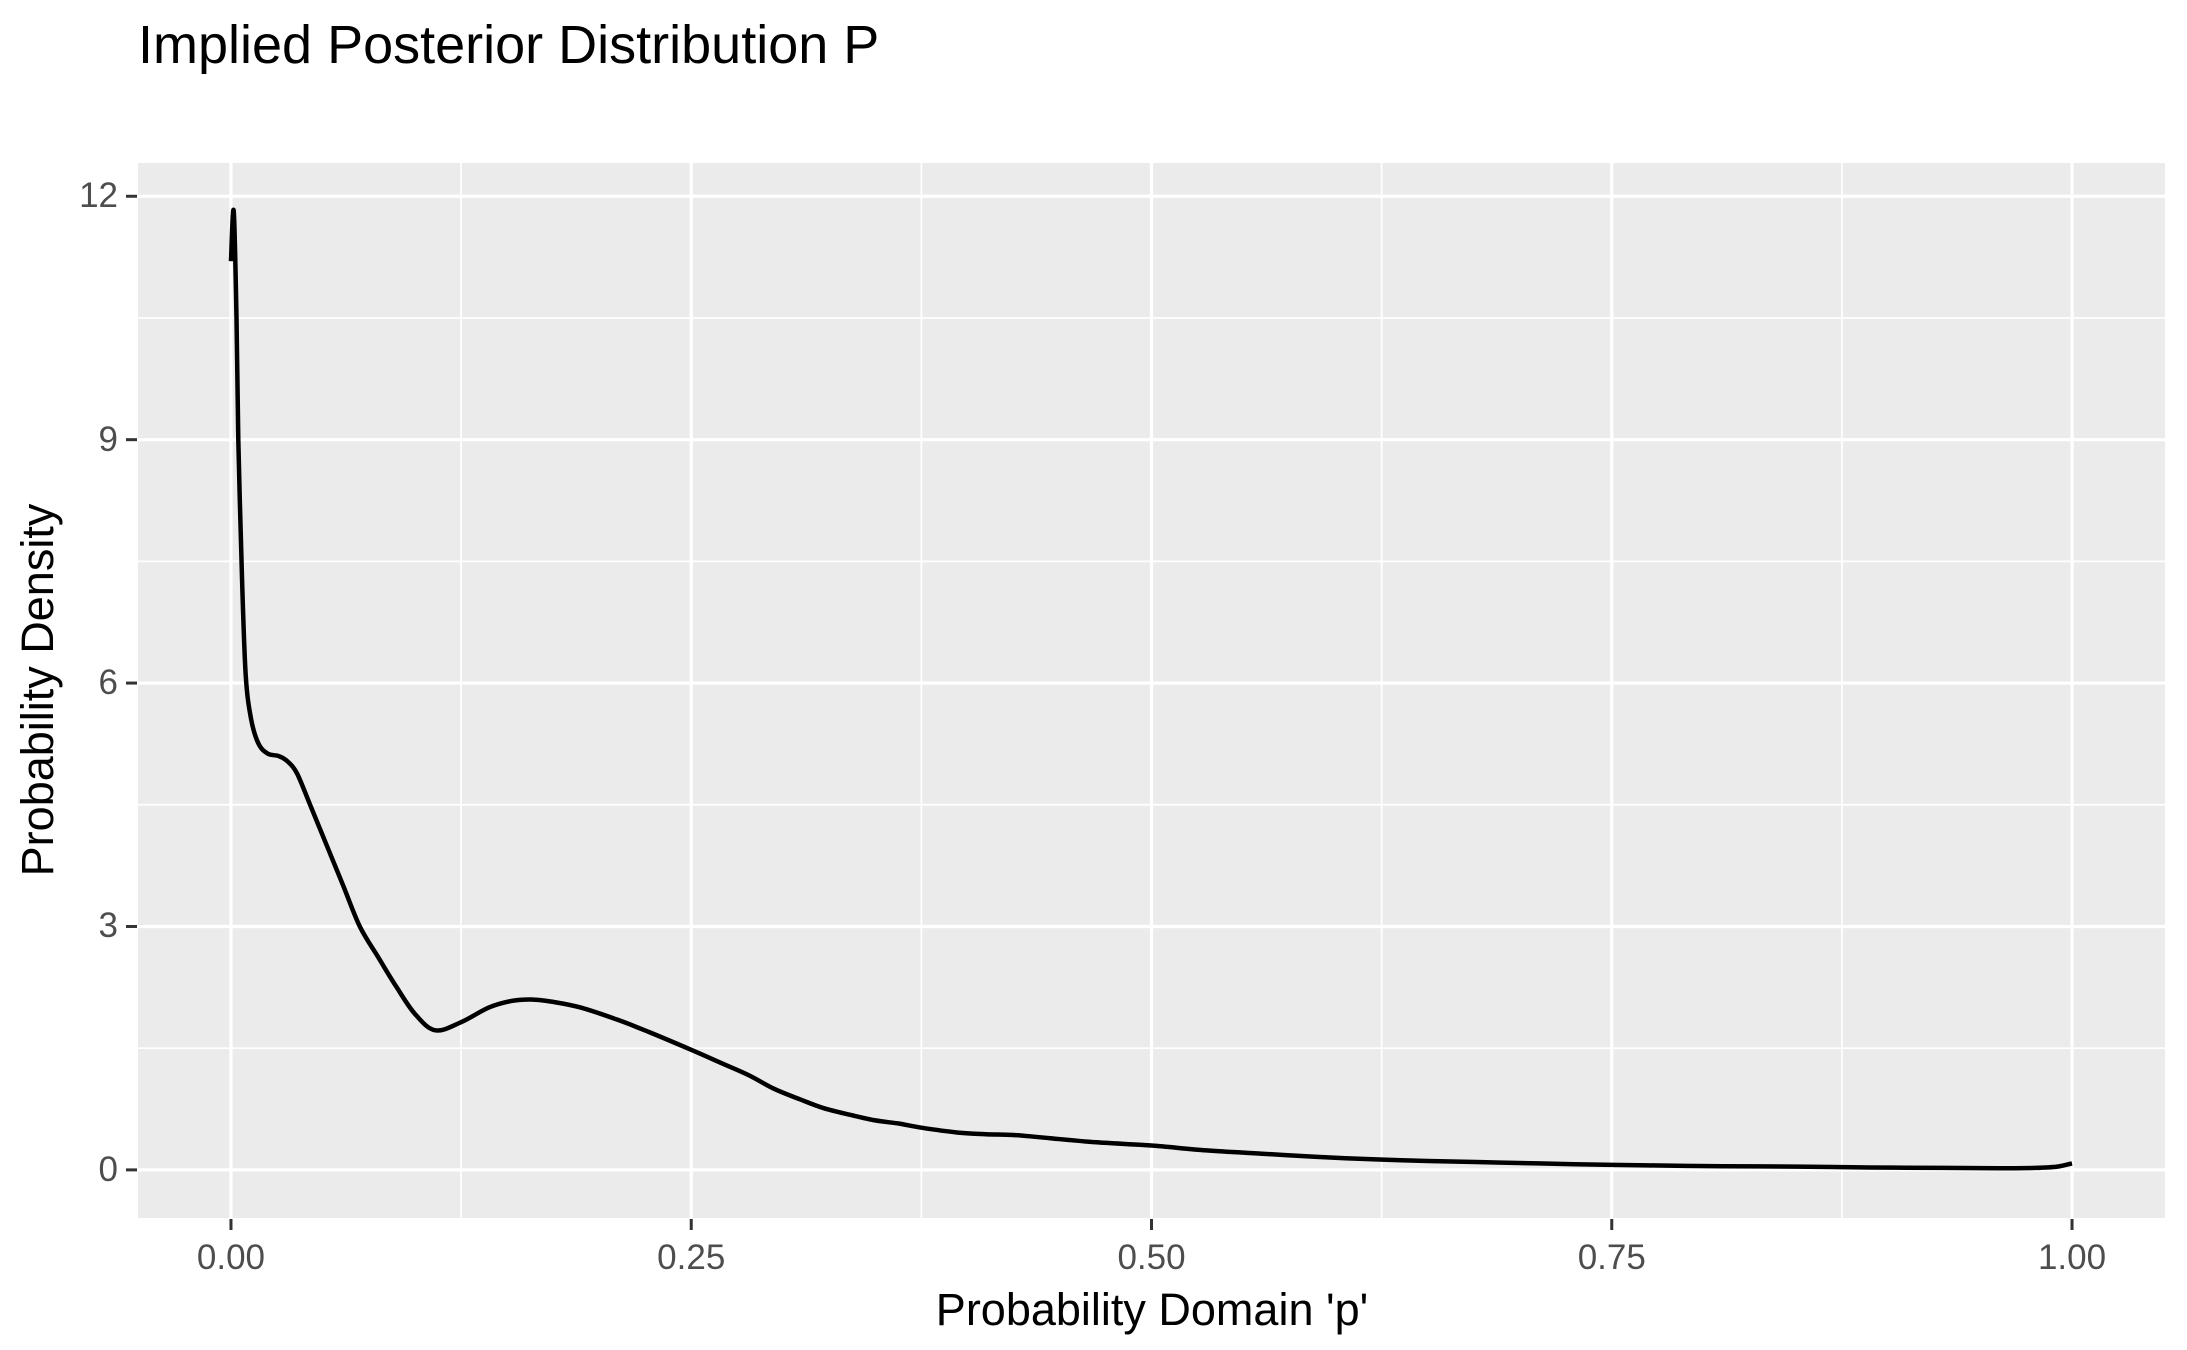 The image size is (2187, 1350). What do you see at coordinates (98, 196) in the screenshot?
I see `y-tick-label: 12` at bounding box center [98, 196].